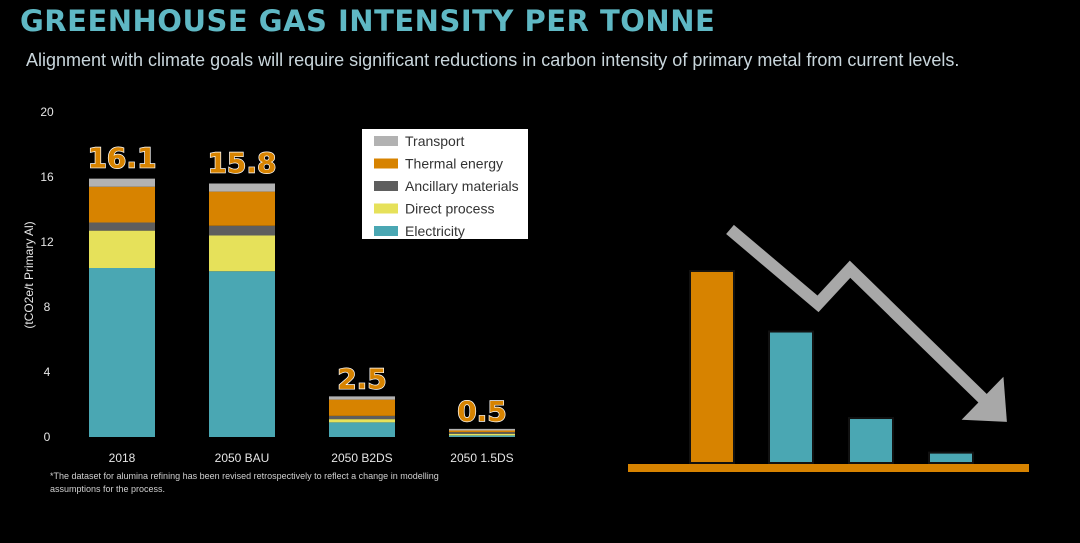  Describe the element at coordinates (481, 458) in the screenshot. I see `x-tick-label: 2050 1.5DS` at that location.